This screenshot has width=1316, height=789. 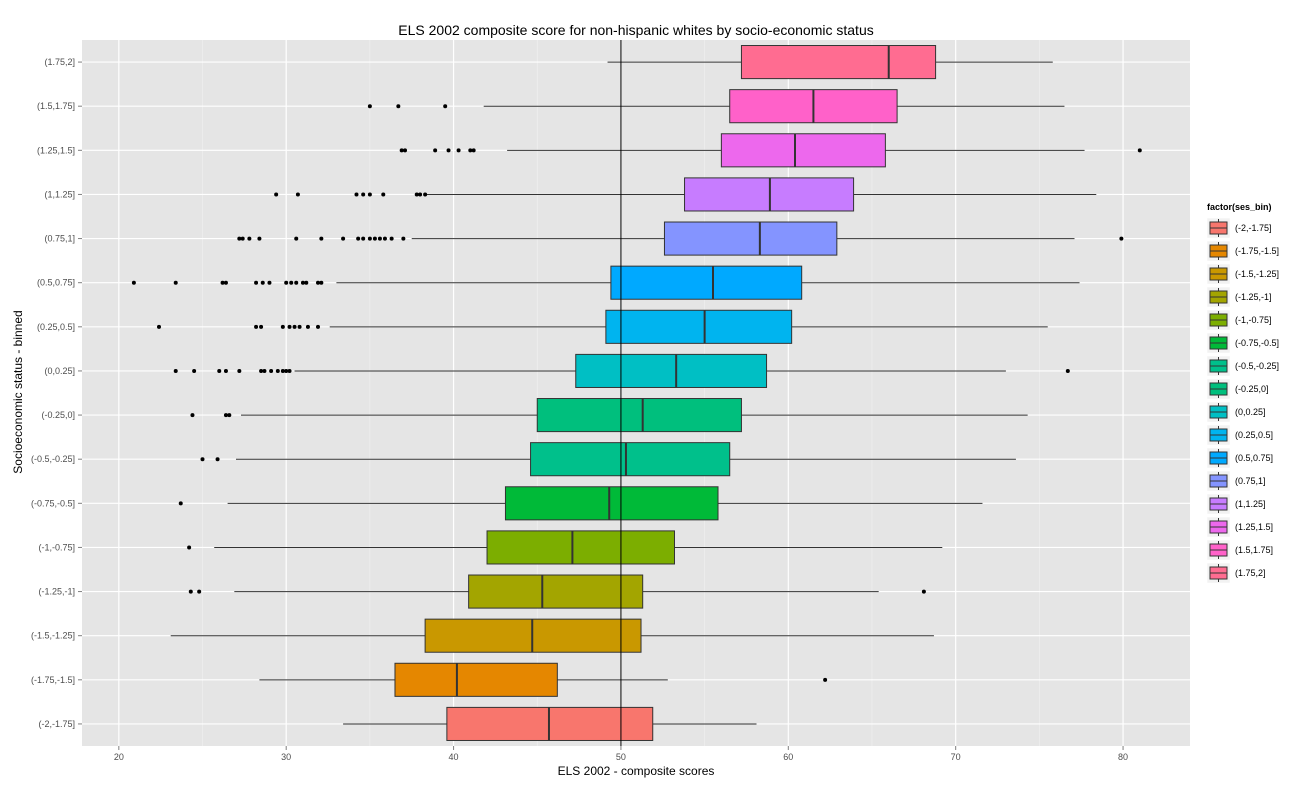 I want to click on y-tick-label: (1.25,1.5], so click(x=56, y=150).